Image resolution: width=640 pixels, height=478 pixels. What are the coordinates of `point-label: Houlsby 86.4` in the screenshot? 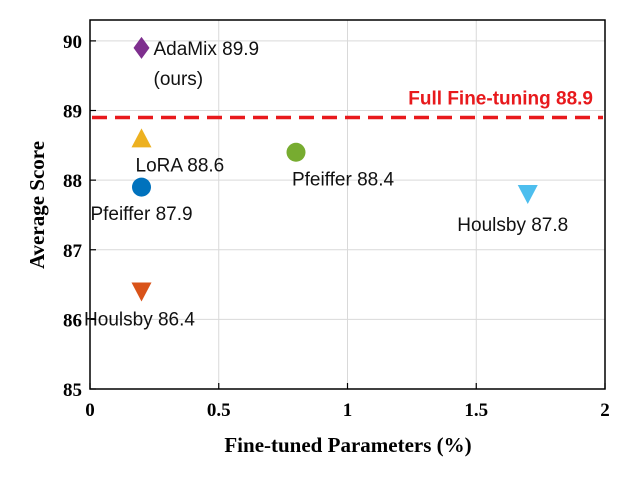 It's located at (139, 320).